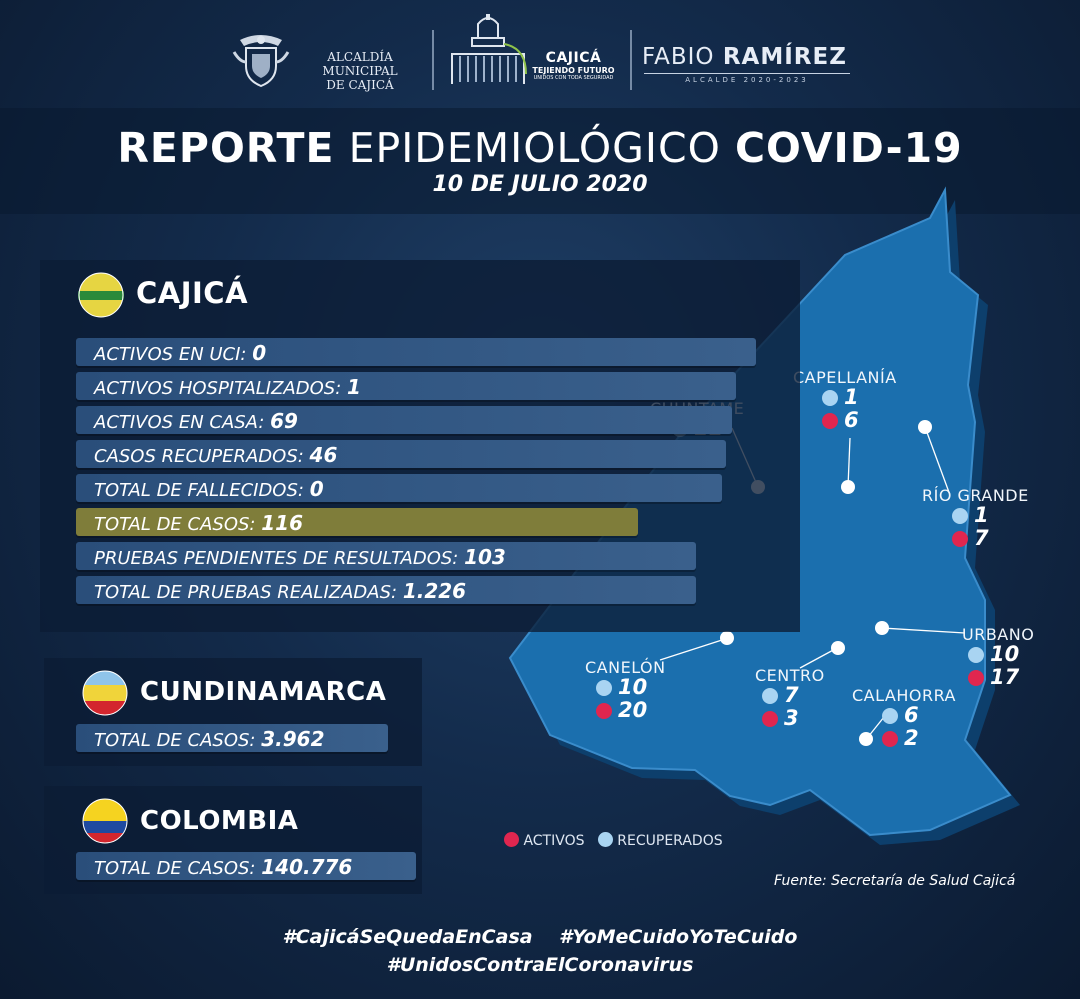  I want to click on recovered-legend-label: RECUPERADOS, so click(670, 841).